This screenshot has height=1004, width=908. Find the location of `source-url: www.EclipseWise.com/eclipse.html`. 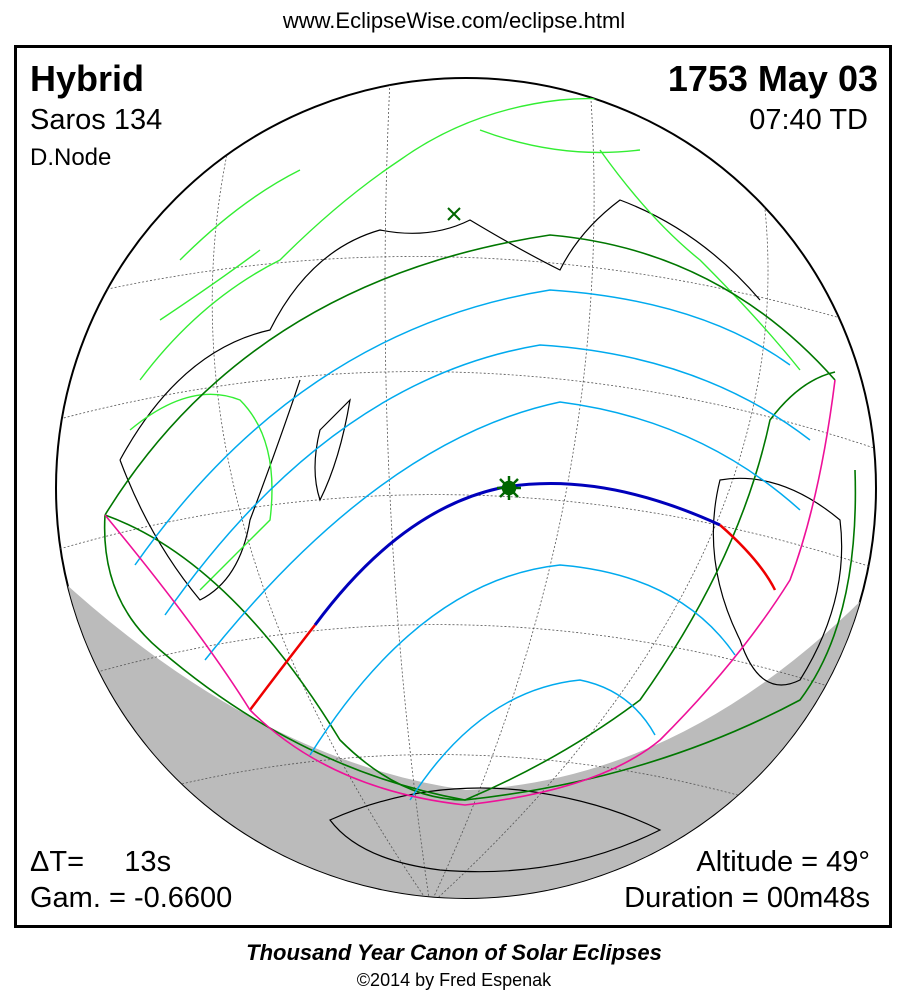

source-url: www.EclipseWise.com/eclipse.html is located at coordinates (454, 20).